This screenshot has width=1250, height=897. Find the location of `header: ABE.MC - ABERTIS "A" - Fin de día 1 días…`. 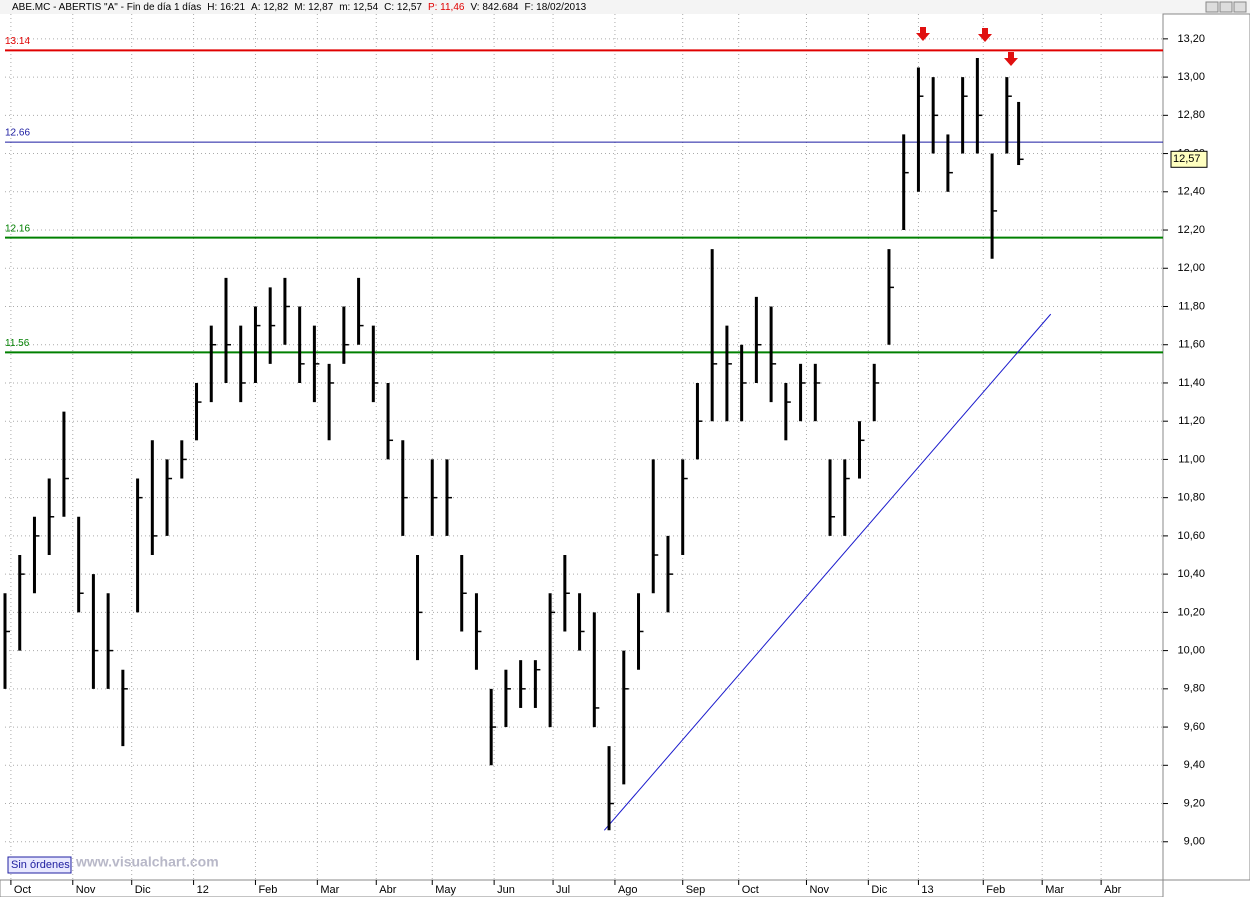

header: ABE.MC - ABERTIS "A" - Fin de día 1 días… is located at coordinates (299, 7).